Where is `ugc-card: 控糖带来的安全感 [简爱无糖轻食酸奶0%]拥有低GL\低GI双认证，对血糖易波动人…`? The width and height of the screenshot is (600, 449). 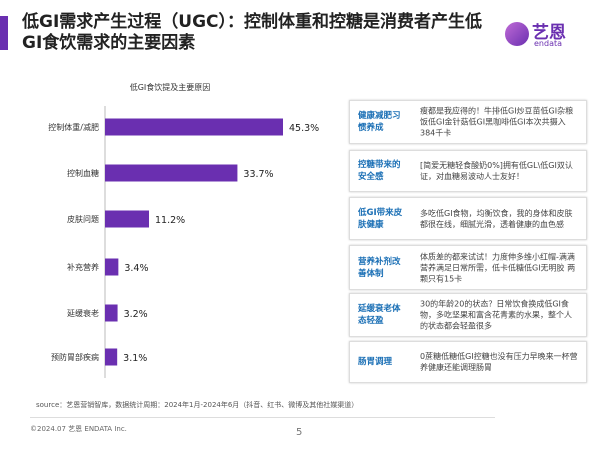
ugc-card: 控糖带来的安全感 [简爱无糖轻食酸奶0%]拥有低GL\低GI双认证，对血糖易波动人… is located at coordinates (468, 171).